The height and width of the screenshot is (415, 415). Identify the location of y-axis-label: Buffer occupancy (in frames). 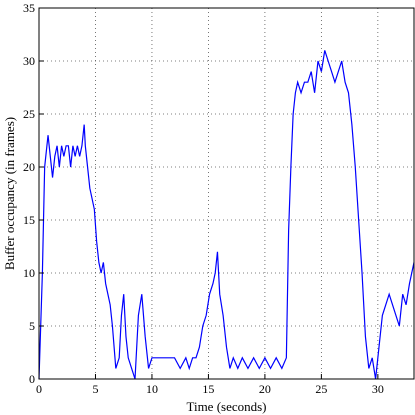
(9, 193).